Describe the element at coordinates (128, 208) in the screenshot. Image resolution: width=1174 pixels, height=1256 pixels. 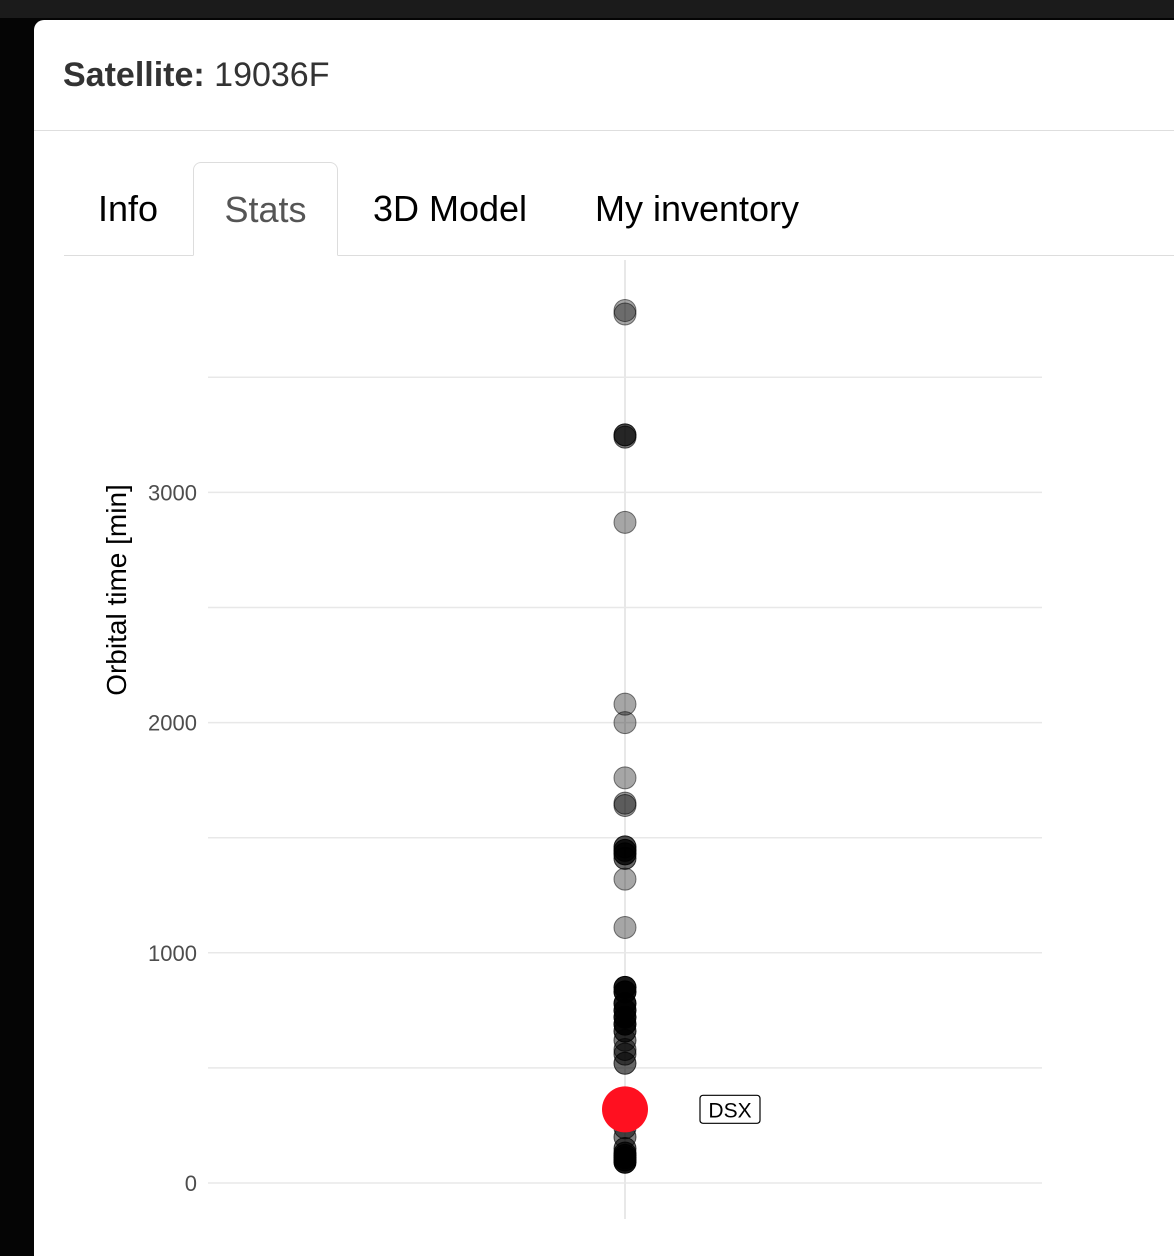
I see `tab-info: Info` at that location.